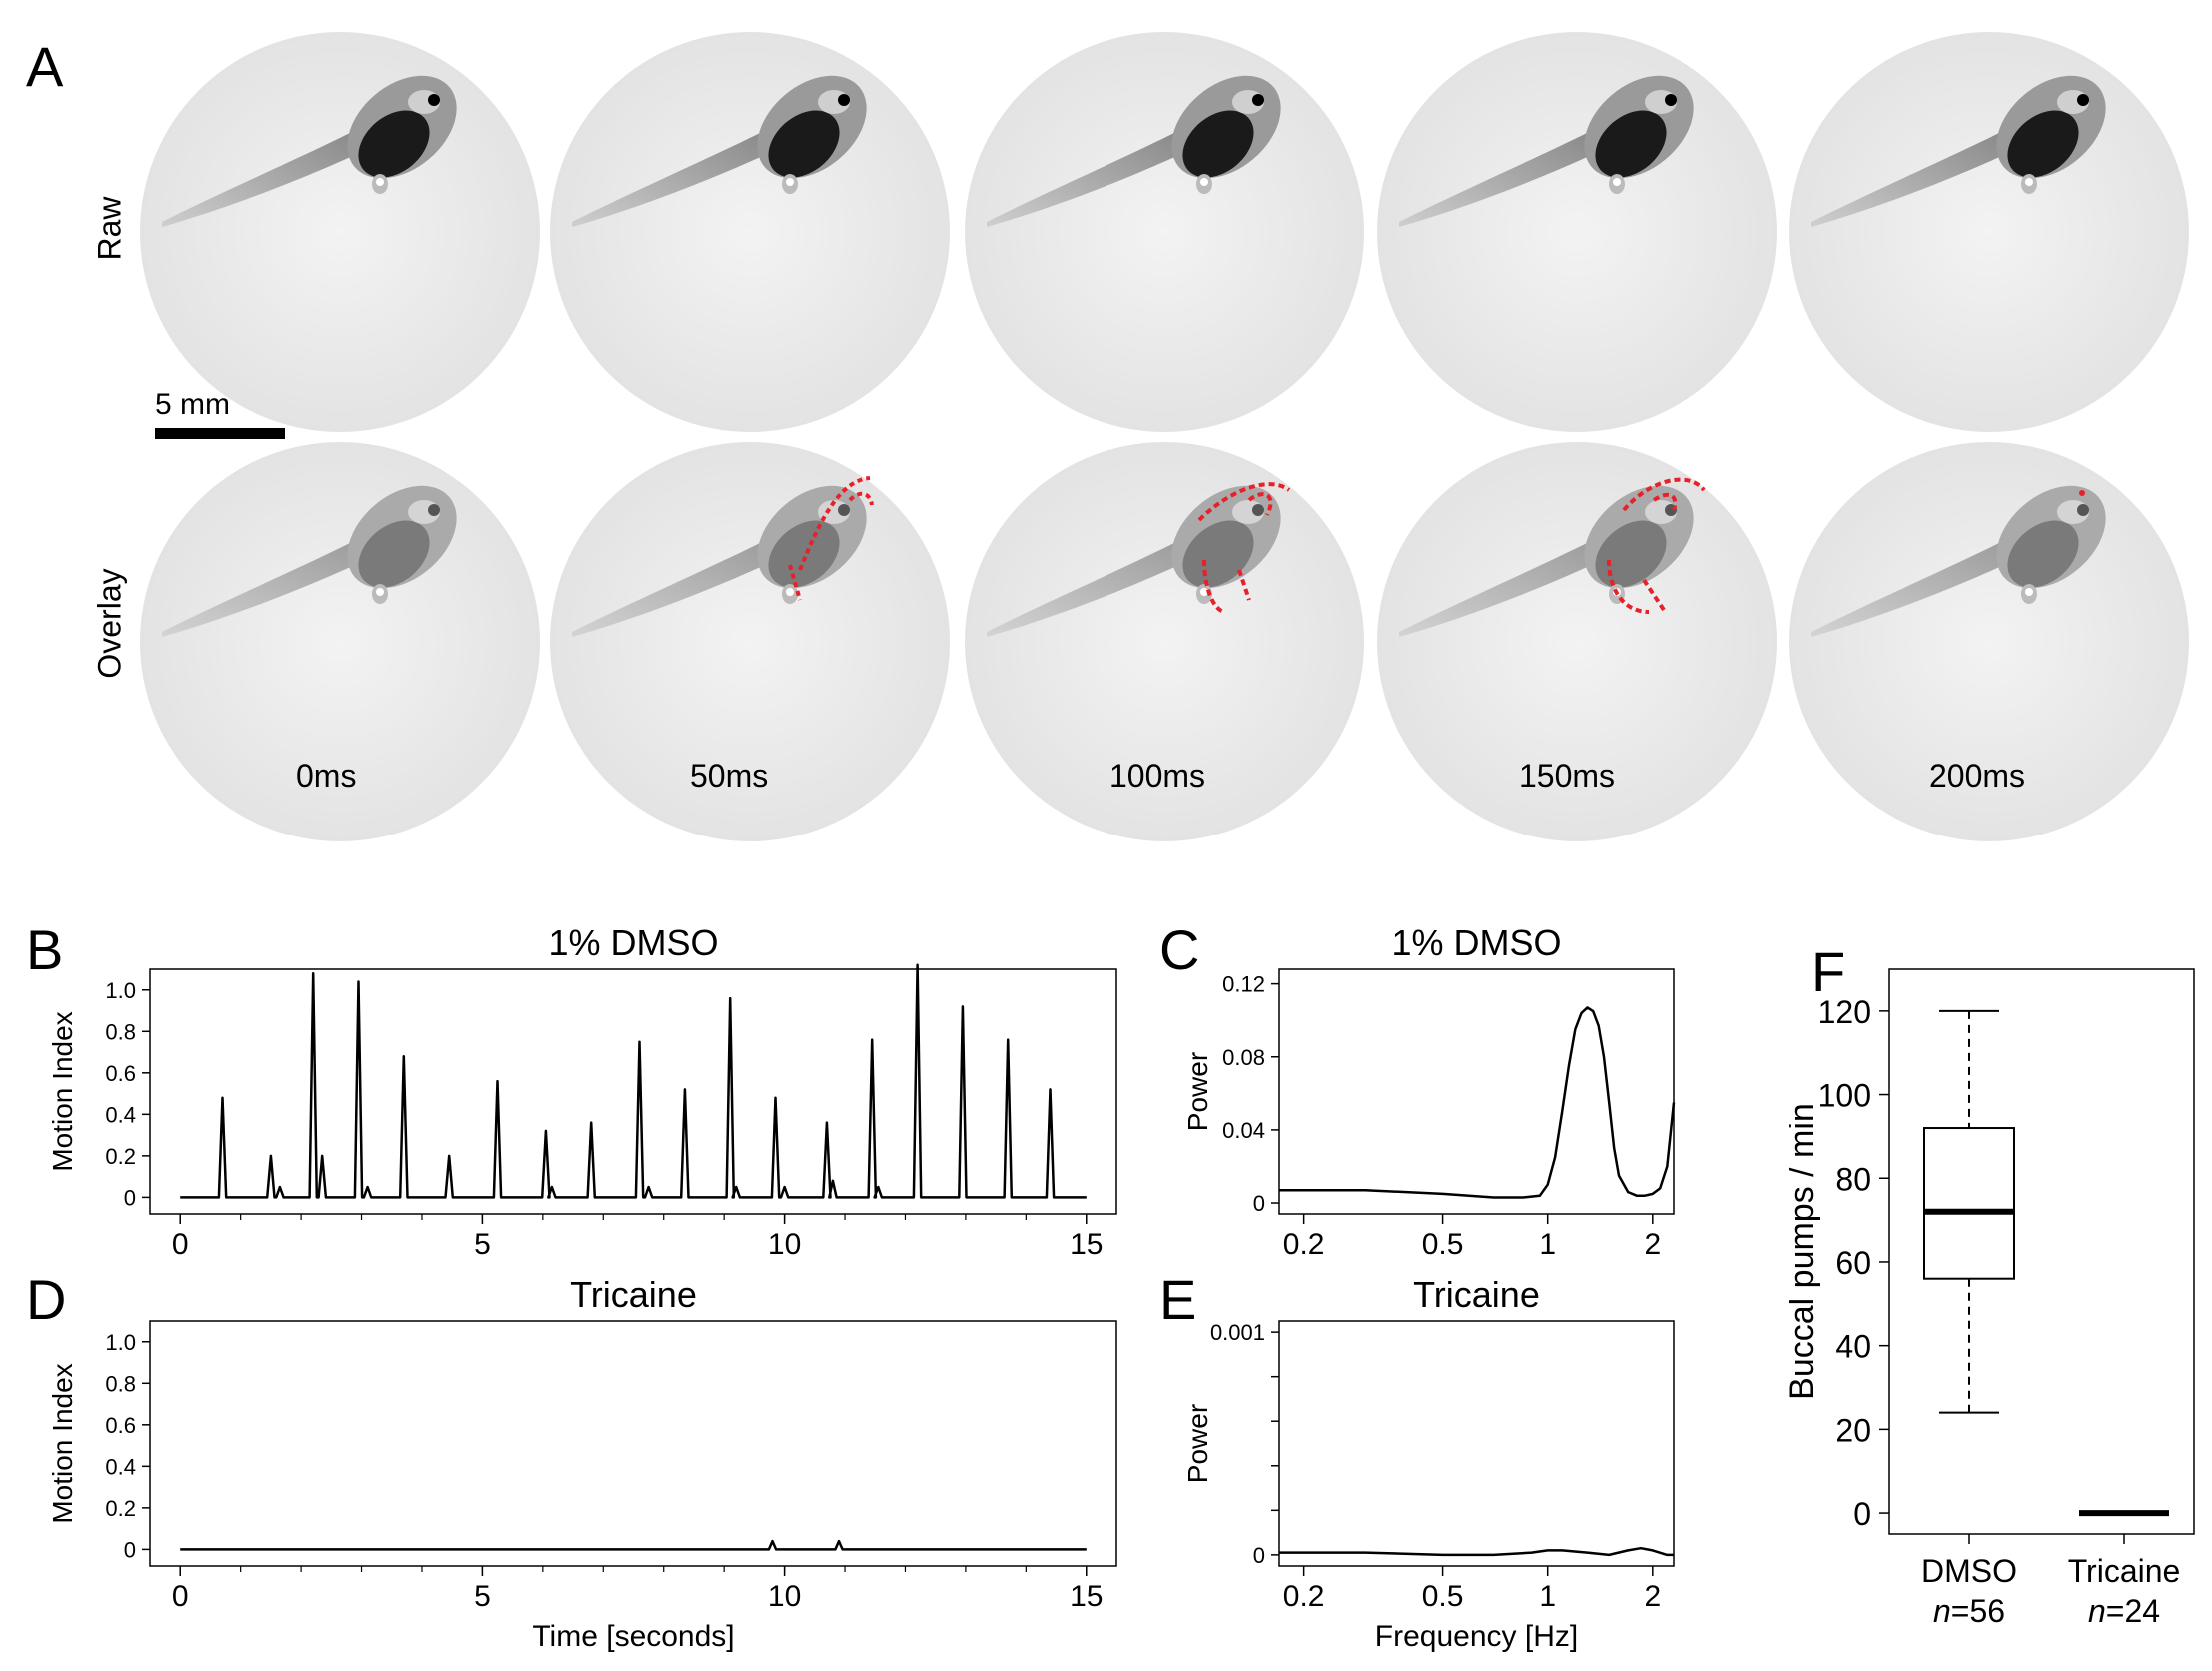 The width and height of the screenshot is (2212, 1671). Describe the element at coordinates (46, 1300) in the screenshot. I see `panel-letter-d: D` at that location.